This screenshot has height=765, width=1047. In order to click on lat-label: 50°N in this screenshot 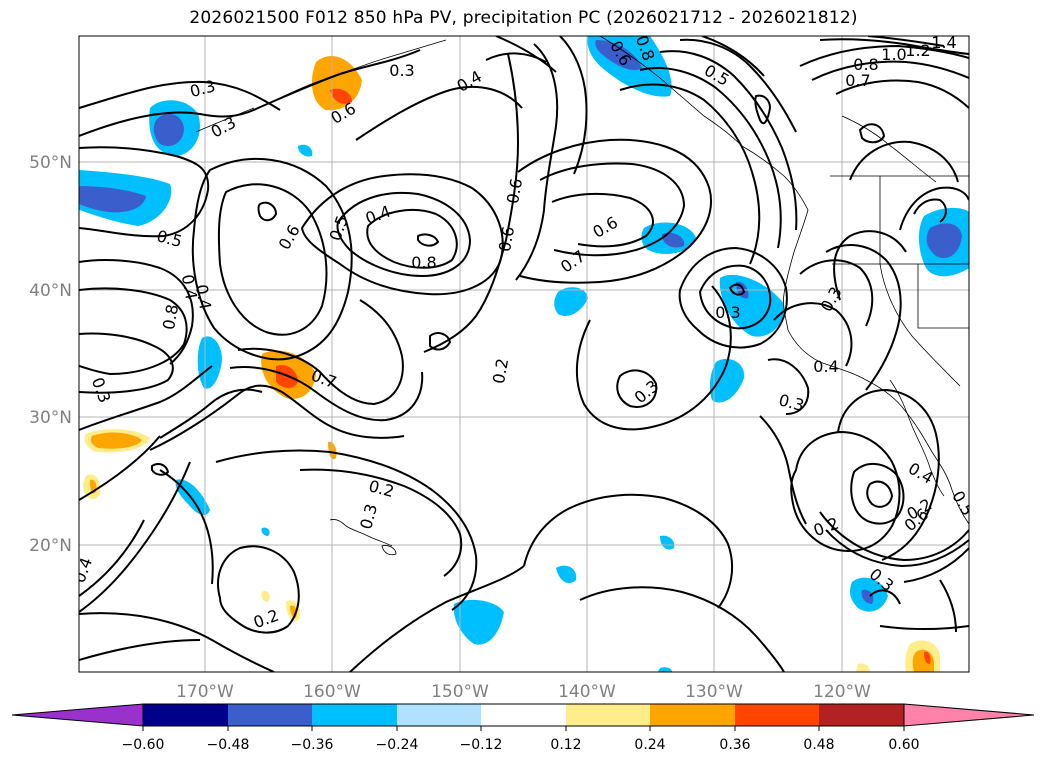, I will do `click(50, 163)`.